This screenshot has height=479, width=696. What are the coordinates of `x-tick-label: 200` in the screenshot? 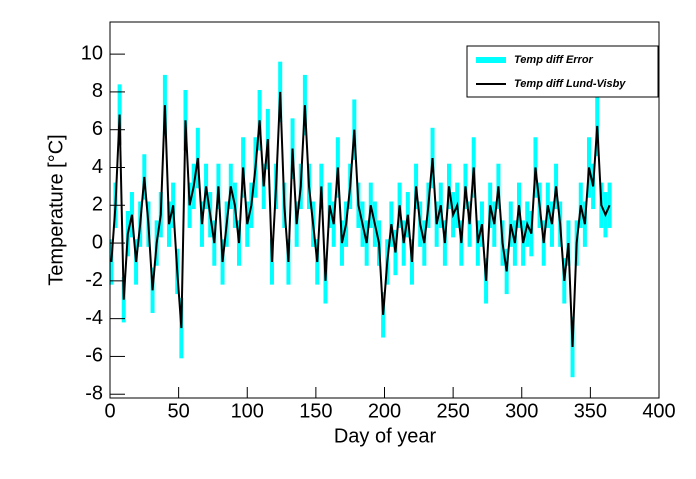 It's located at (384, 411).